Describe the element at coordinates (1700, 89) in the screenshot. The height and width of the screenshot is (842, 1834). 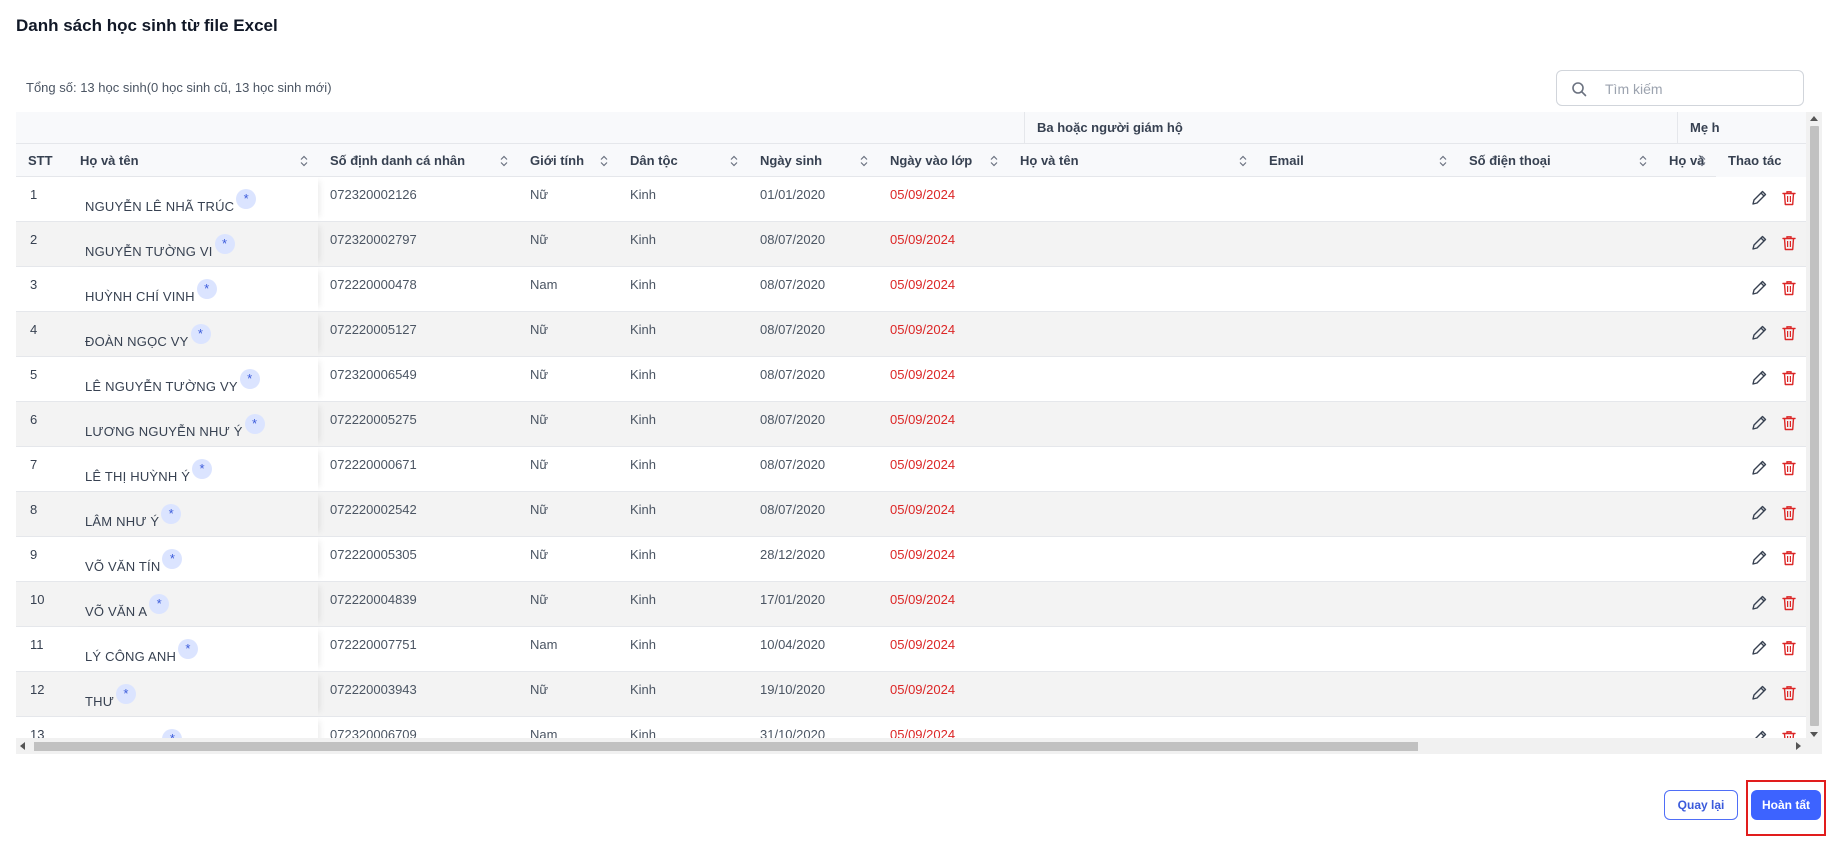
I see `search-input` at that location.